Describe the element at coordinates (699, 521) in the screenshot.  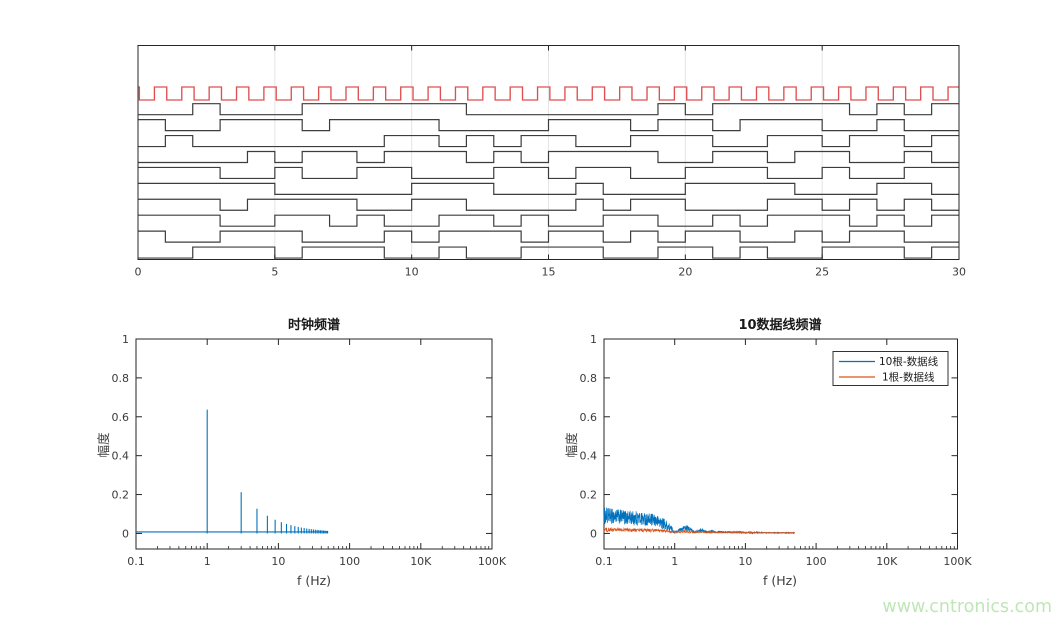
I see `data-spectrum-traces` at that location.